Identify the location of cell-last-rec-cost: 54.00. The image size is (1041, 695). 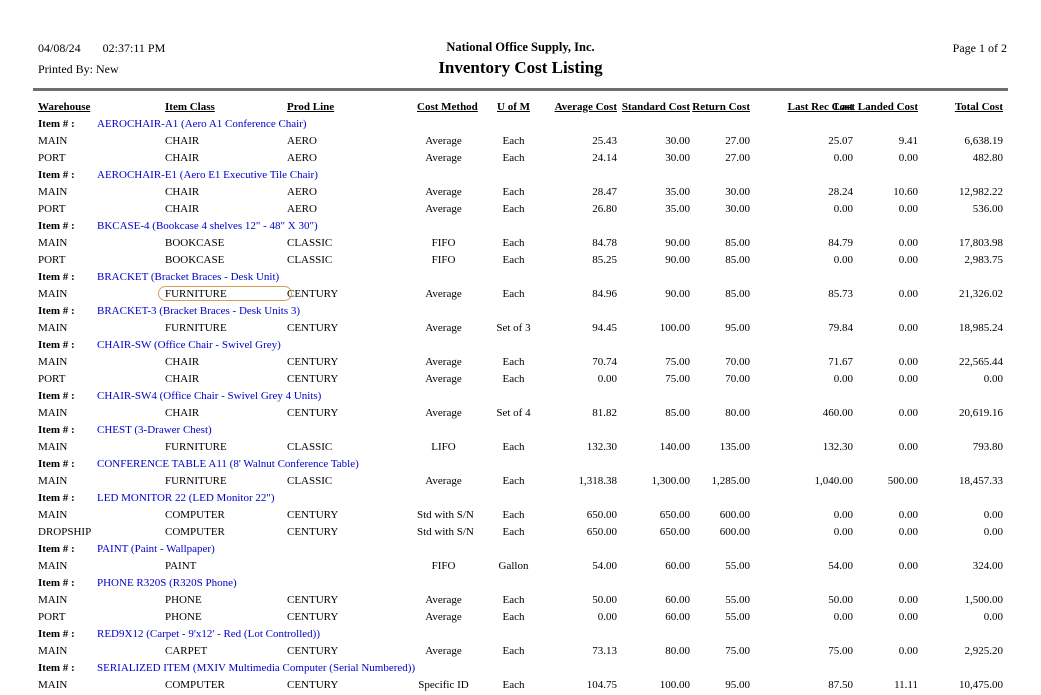
(840, 565).